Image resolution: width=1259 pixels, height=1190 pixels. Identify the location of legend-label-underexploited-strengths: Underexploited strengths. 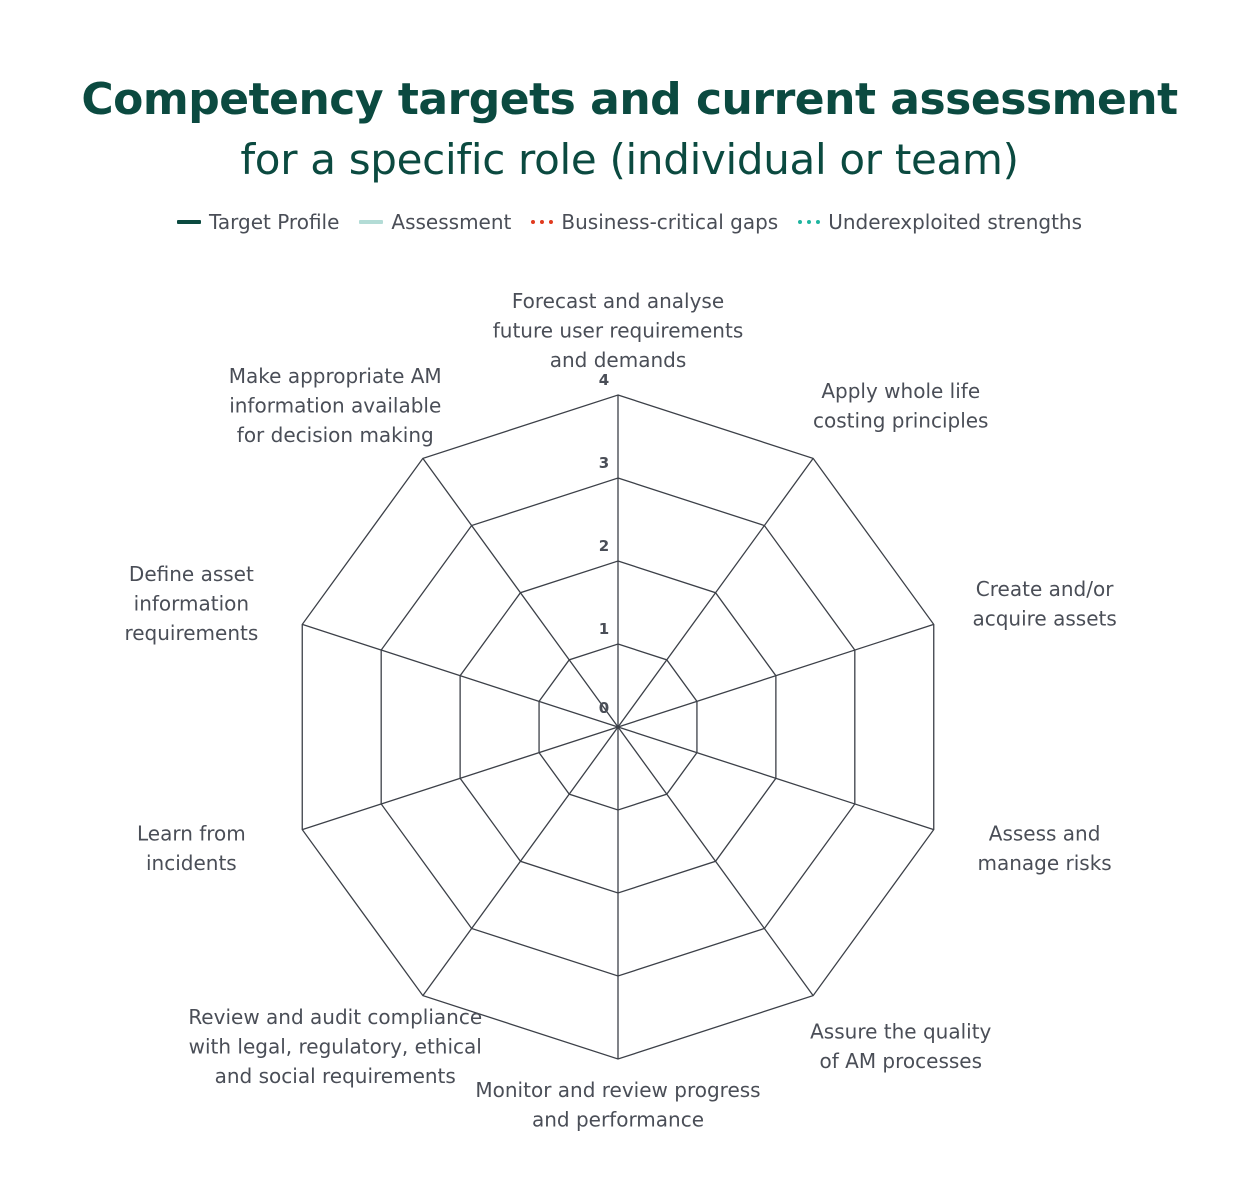
(955, 222).